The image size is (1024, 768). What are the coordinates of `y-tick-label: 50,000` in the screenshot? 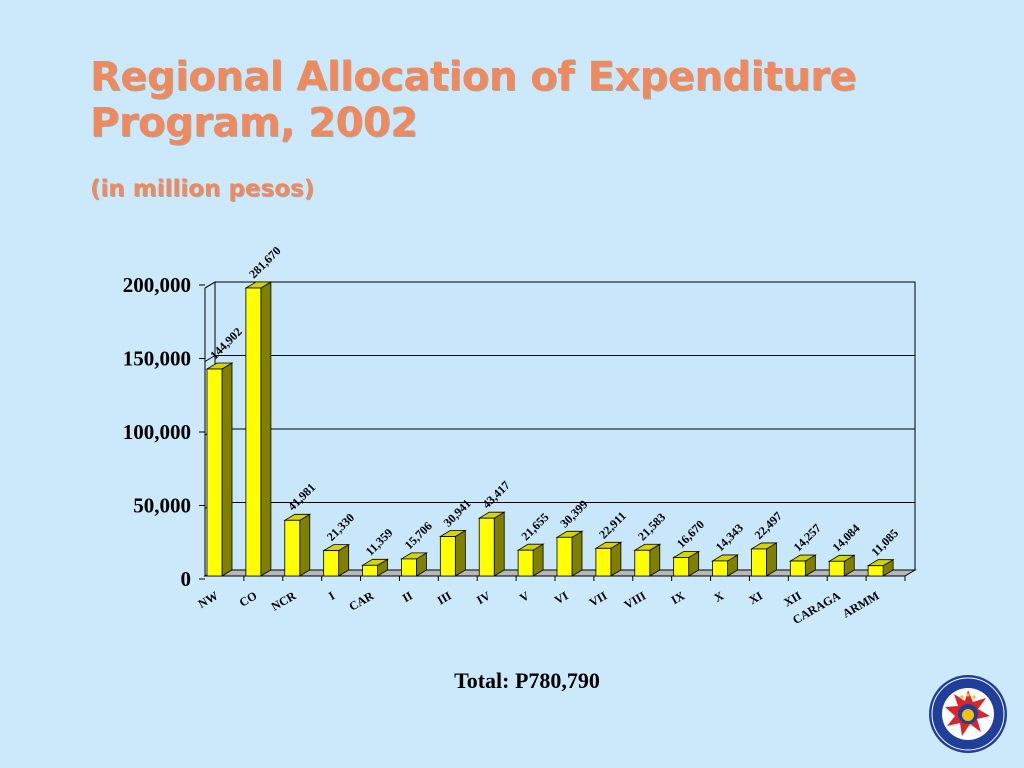 It's located at (162, 506).